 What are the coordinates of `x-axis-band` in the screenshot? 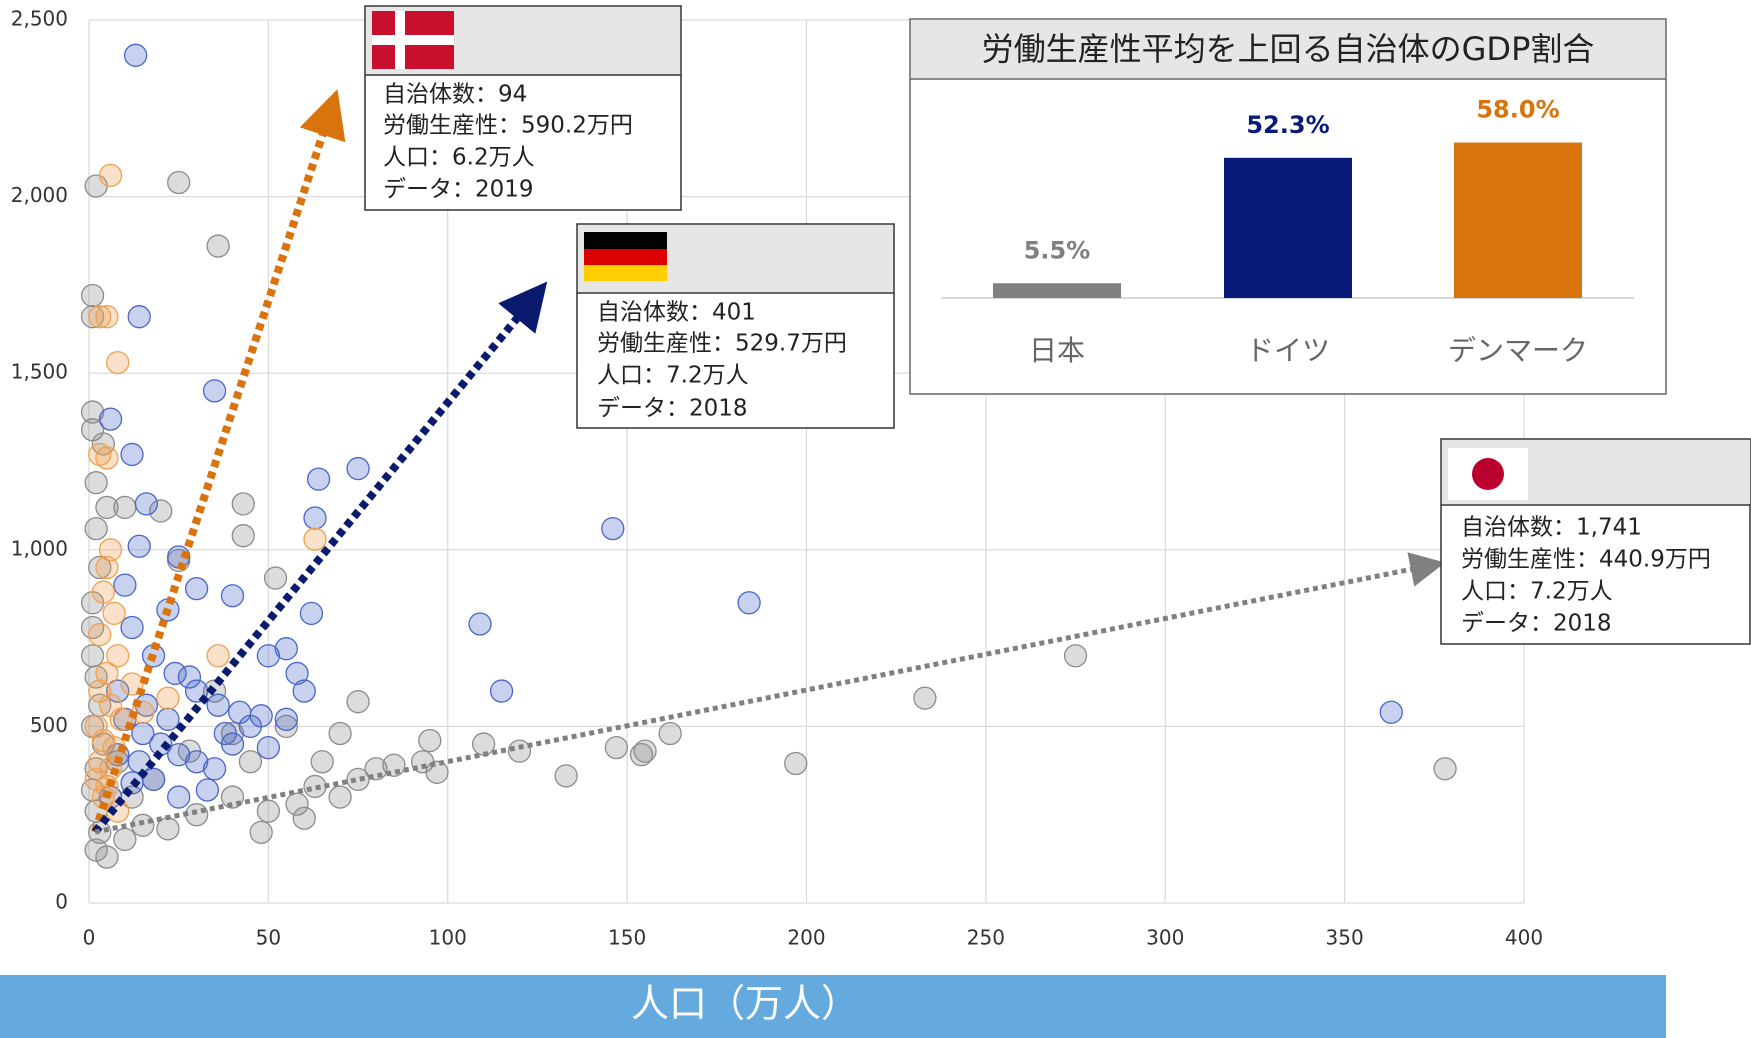 It's located at (833, 1006).